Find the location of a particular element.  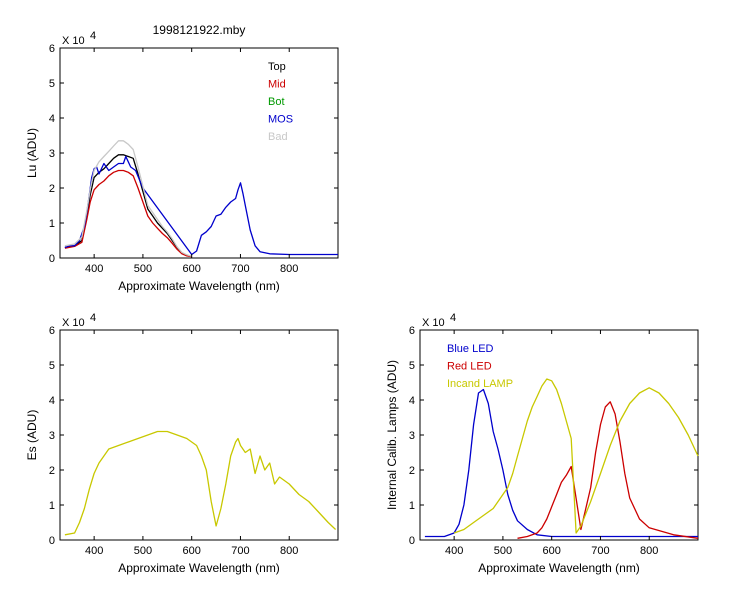

es-y-axis-label: Es (ADU) is located at coordinates (32, 435).